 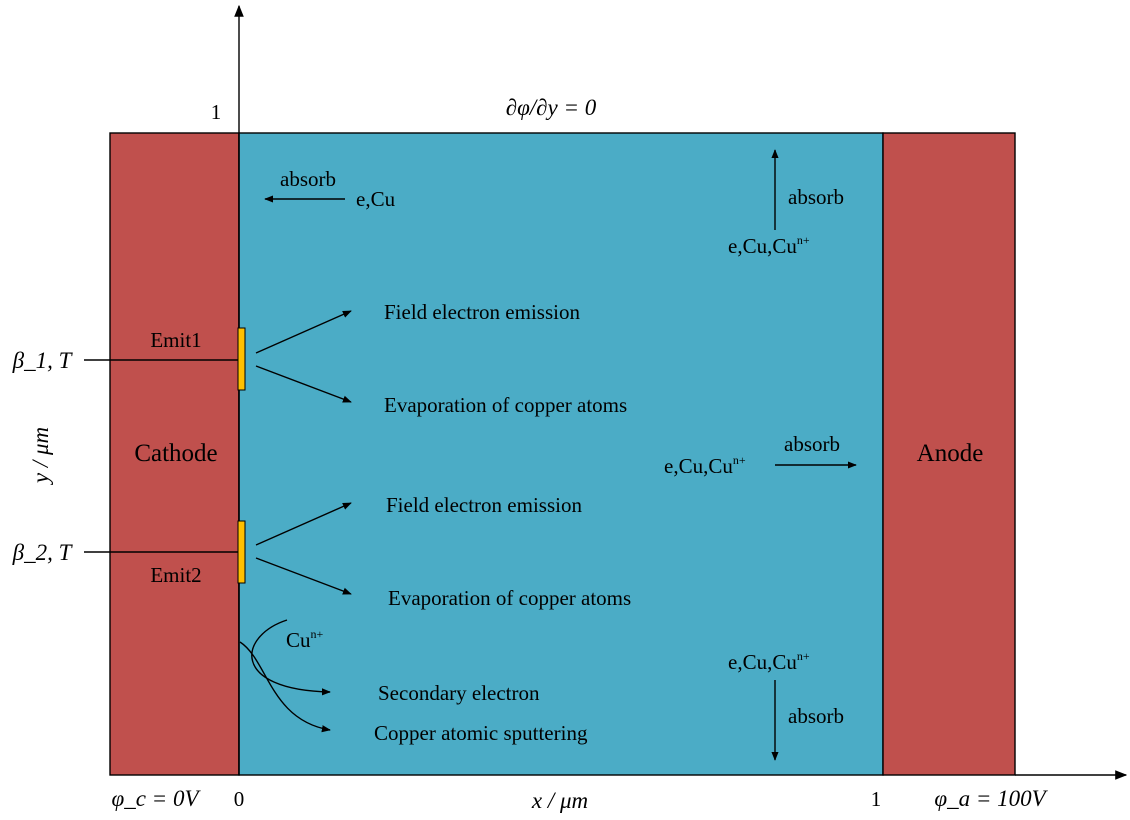 What do you see at coordinates (43, 360) in the screenshot?
I see `emitter-1-parameter: β_1, T` at bounding box center [43, 360].